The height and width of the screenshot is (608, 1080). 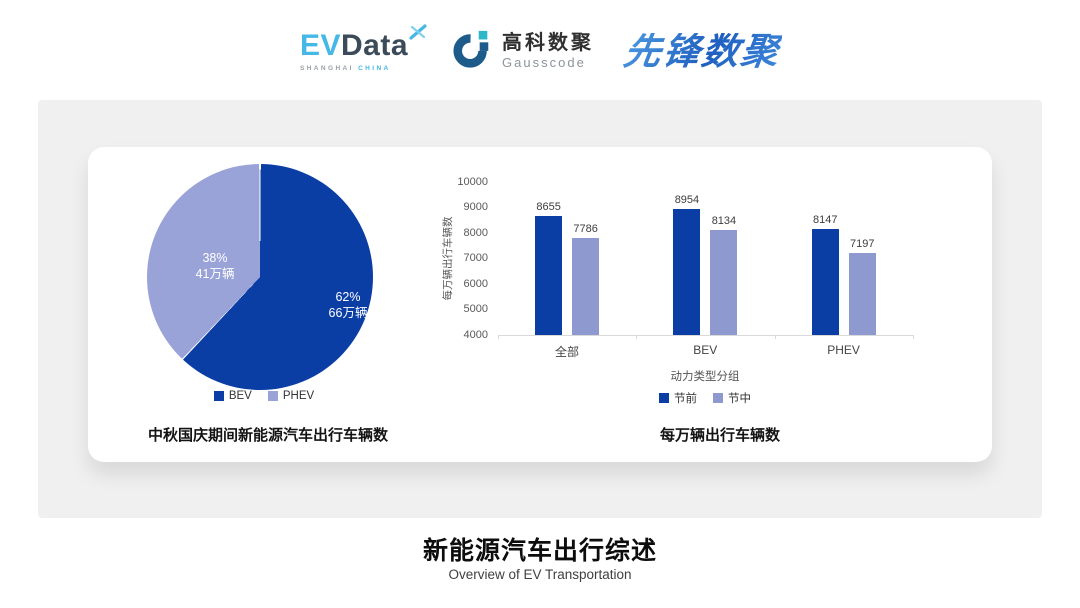 What do you see at coordinates (240, 396) in the screenshot?
I see `legend-label: BEV` at bounding box center [240, 396].